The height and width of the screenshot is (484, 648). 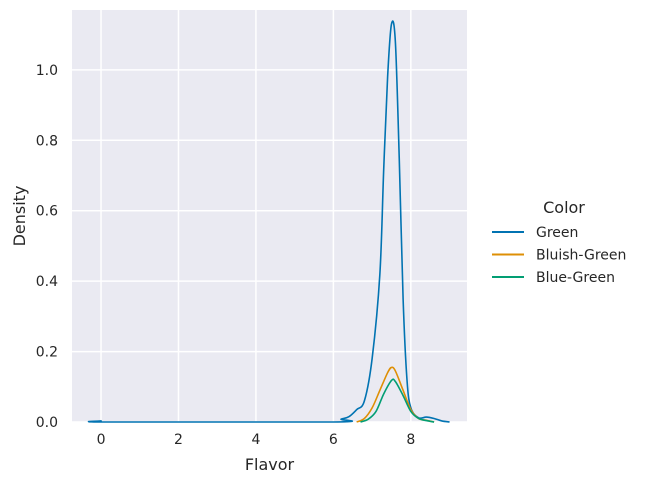 What do you see at coordinates (178, 440) in the screenshot?
I see `x-tick-label: 2` at bounding box center [178, 440].